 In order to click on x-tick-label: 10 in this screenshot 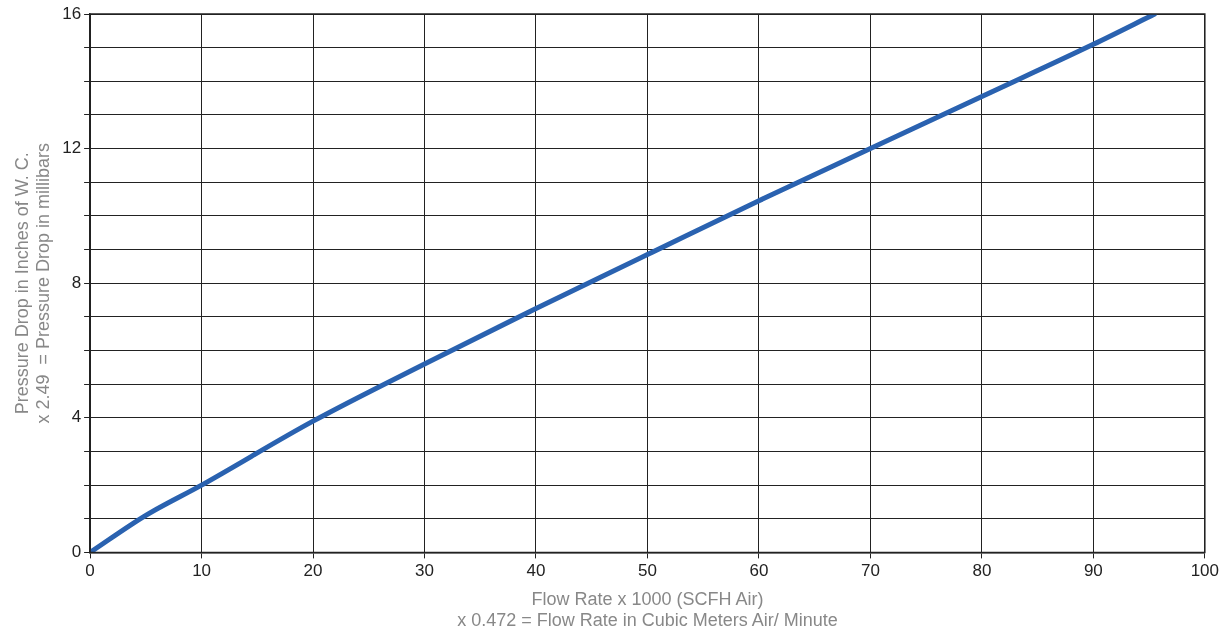, I will do `click(202, 571)`.